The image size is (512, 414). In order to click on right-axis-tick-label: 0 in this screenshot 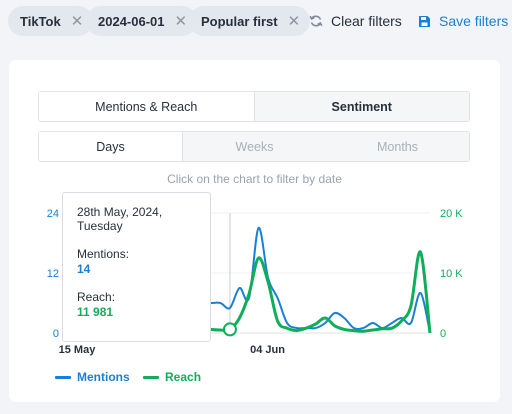, I will do `click(443, 334)`.